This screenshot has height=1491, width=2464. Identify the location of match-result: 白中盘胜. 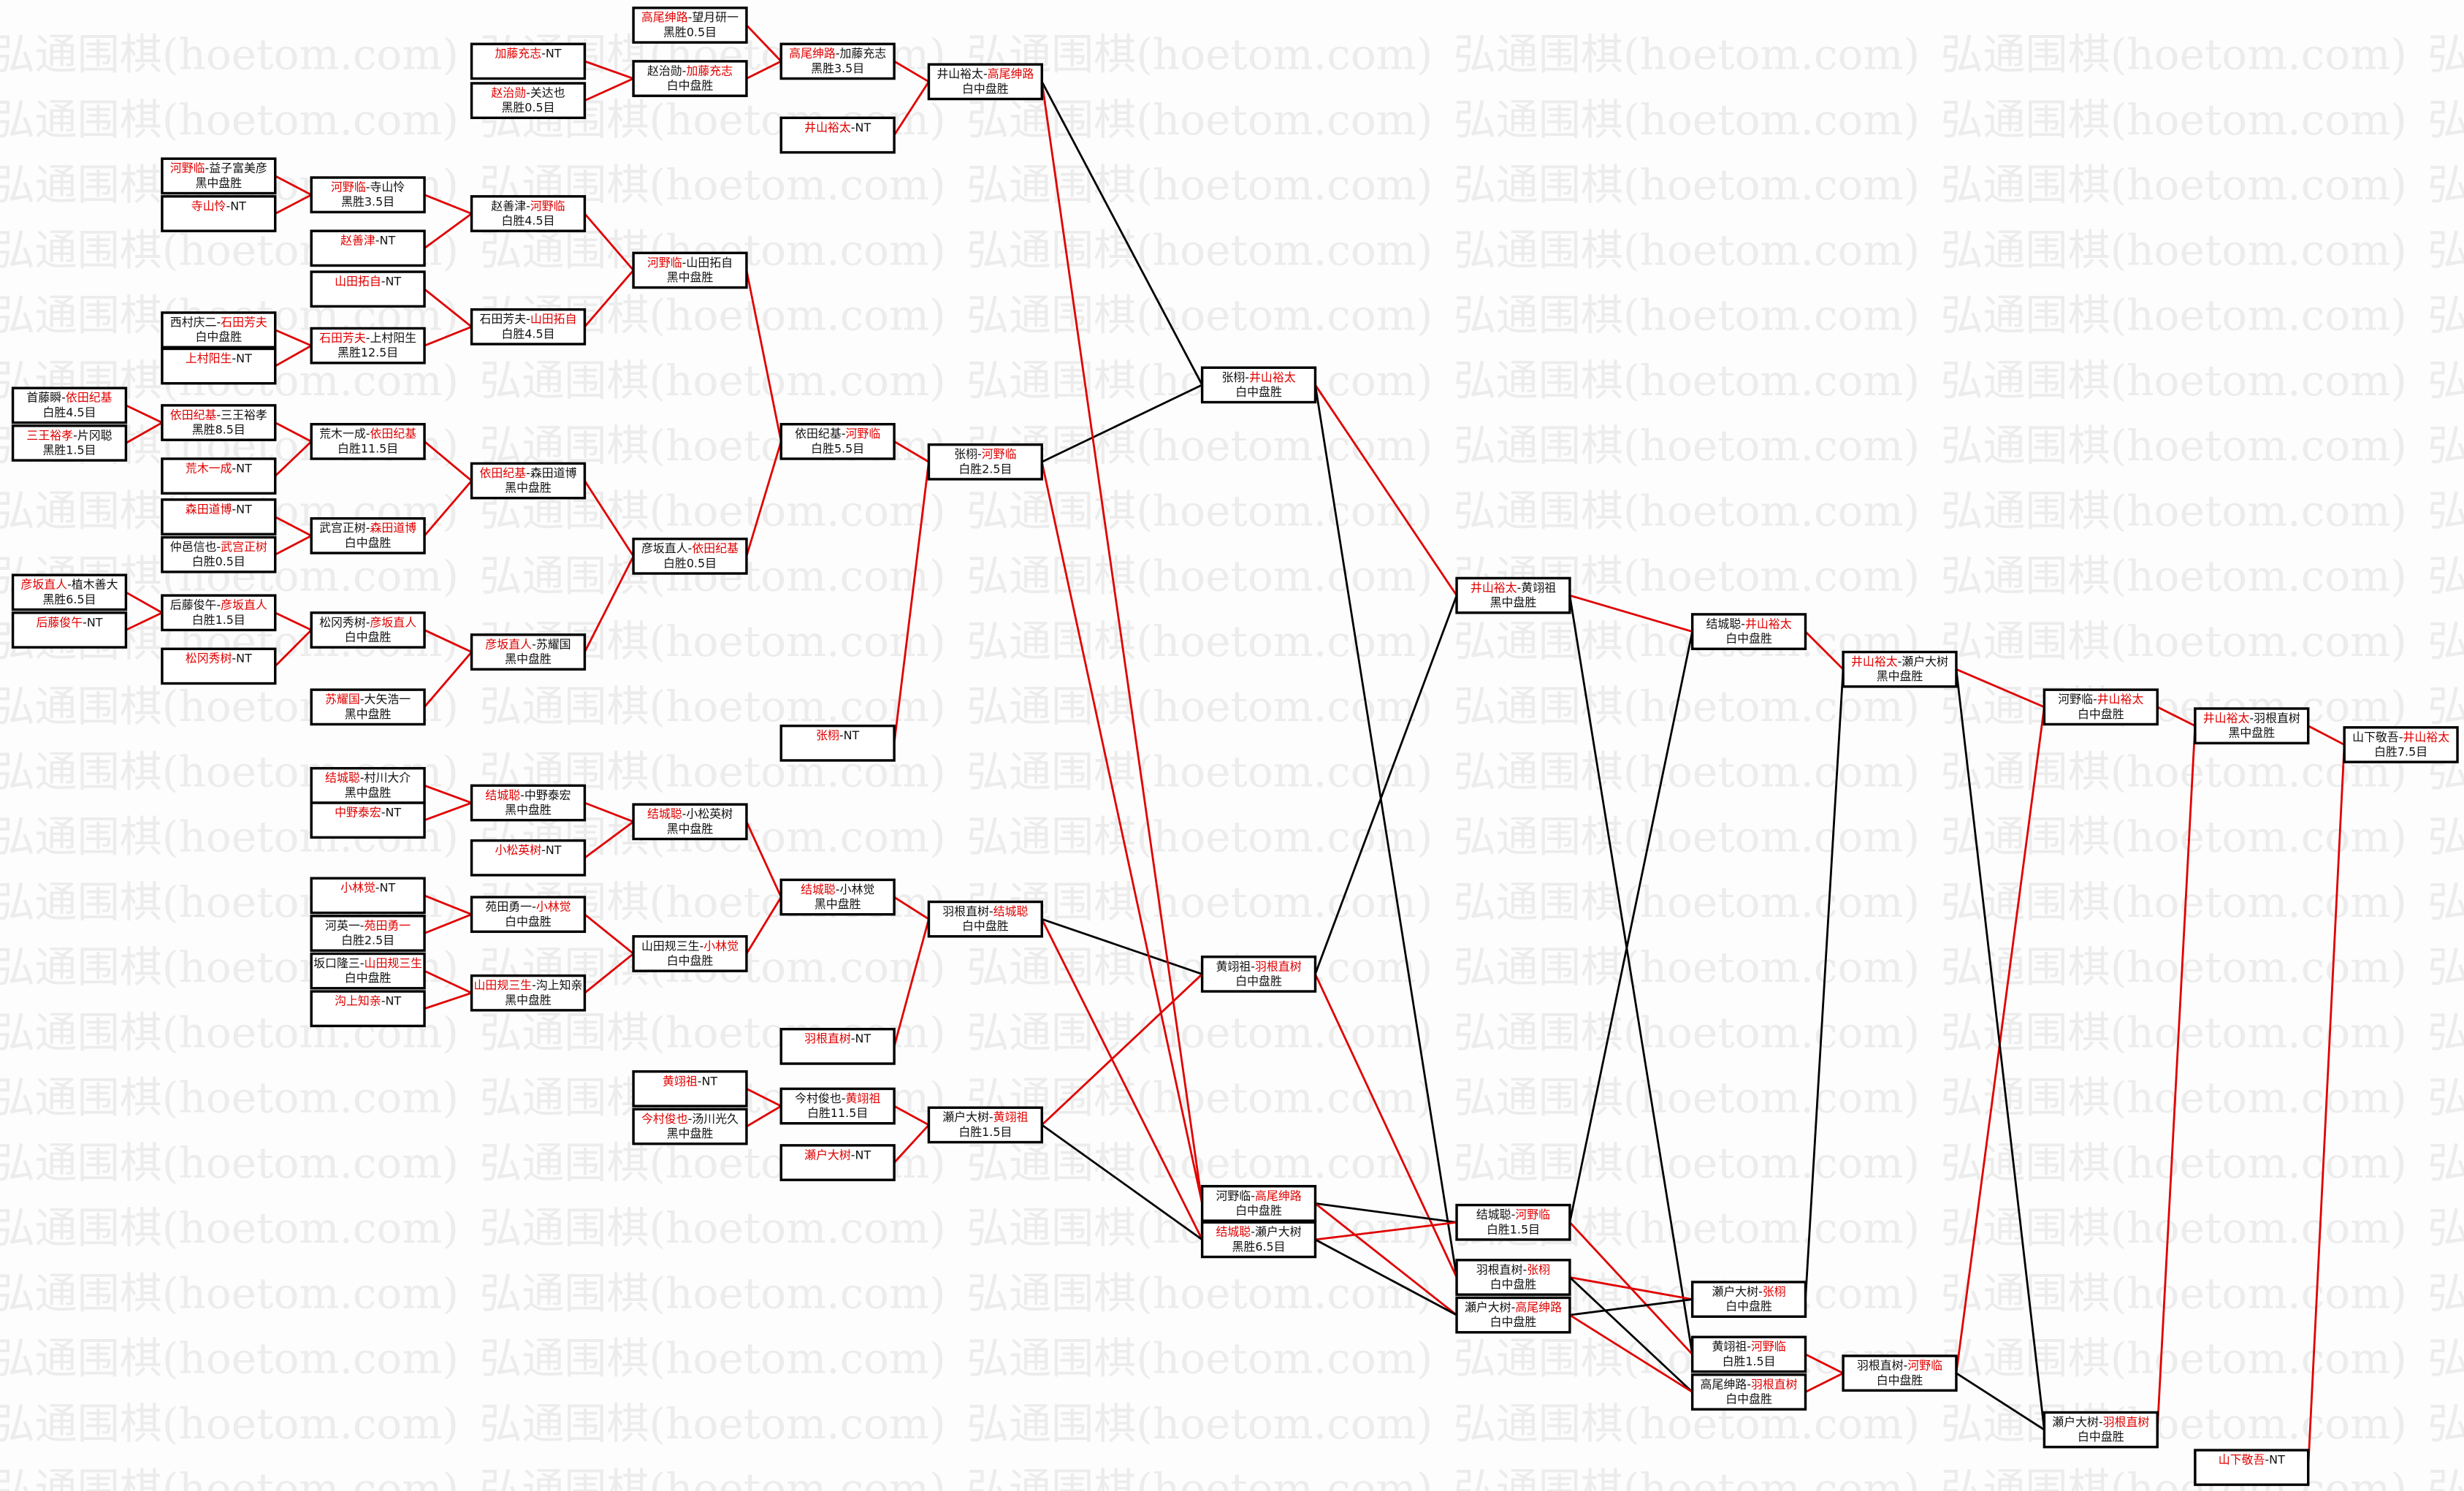
(690, 86).